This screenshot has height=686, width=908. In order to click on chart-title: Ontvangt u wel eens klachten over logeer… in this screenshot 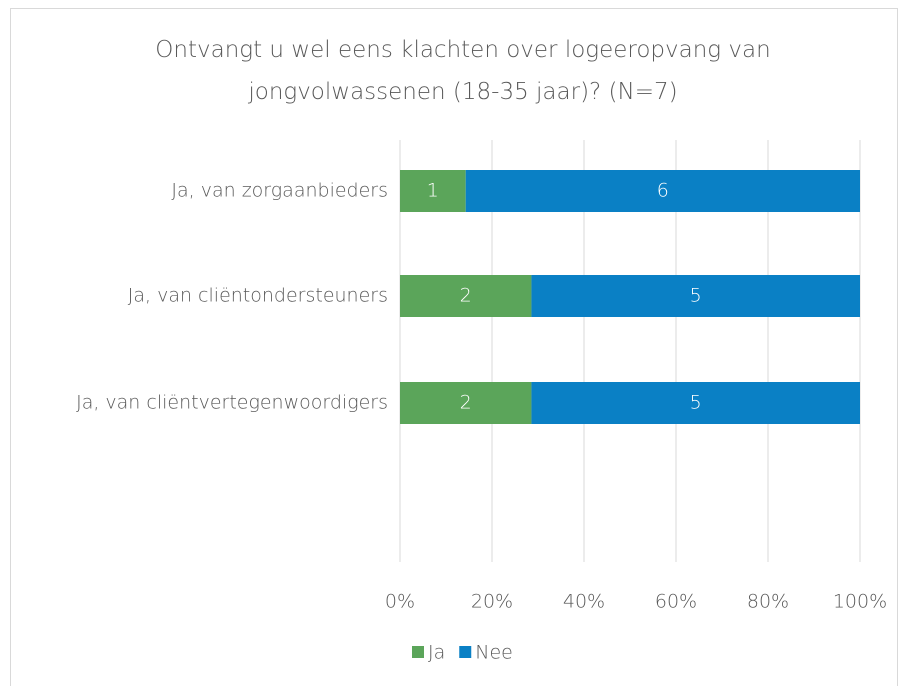, I will do `click(462, 71)`.